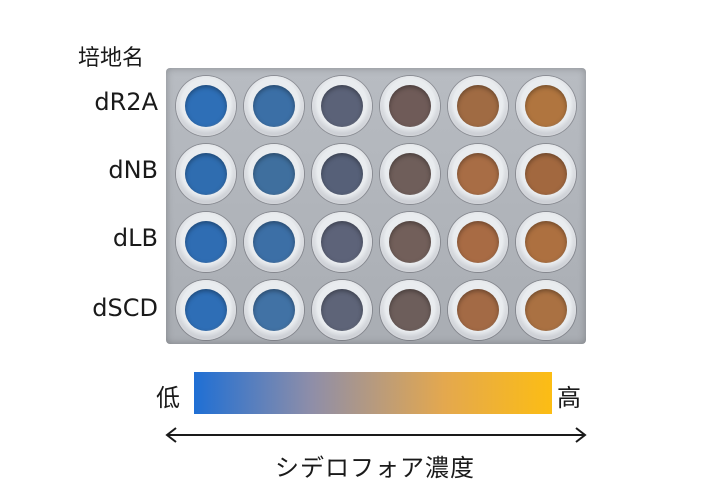 The image size is (714, 500). What do you see at coordinates (133, 170) in the screenshot?
I see `row-label-dNB: dNB` at bounding box center [133, 170].